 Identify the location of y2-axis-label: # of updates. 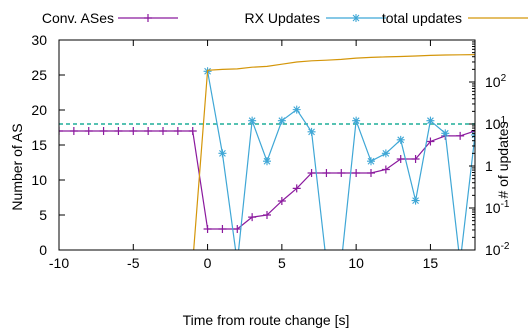
(503, 159).